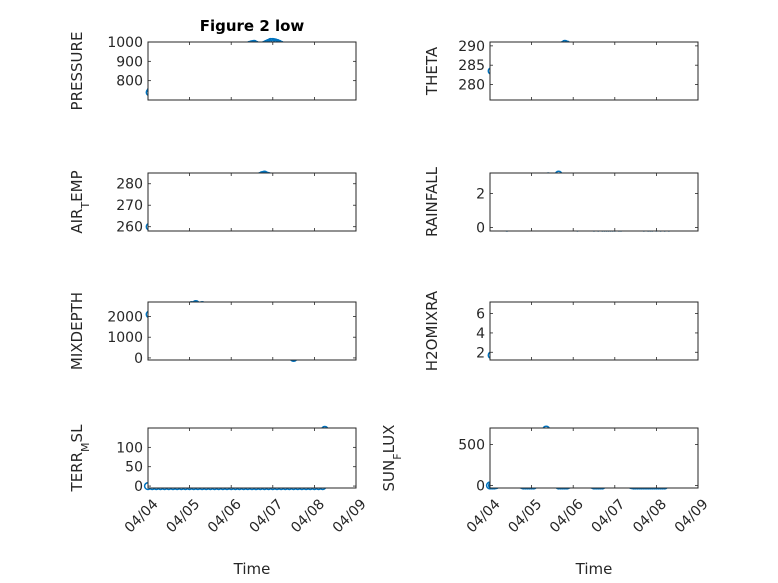  What do you see at coordinates (77, 331) in the screenshot?
I see `y-axis-label: MIXDEPTH` at bounding box center [77, 331].